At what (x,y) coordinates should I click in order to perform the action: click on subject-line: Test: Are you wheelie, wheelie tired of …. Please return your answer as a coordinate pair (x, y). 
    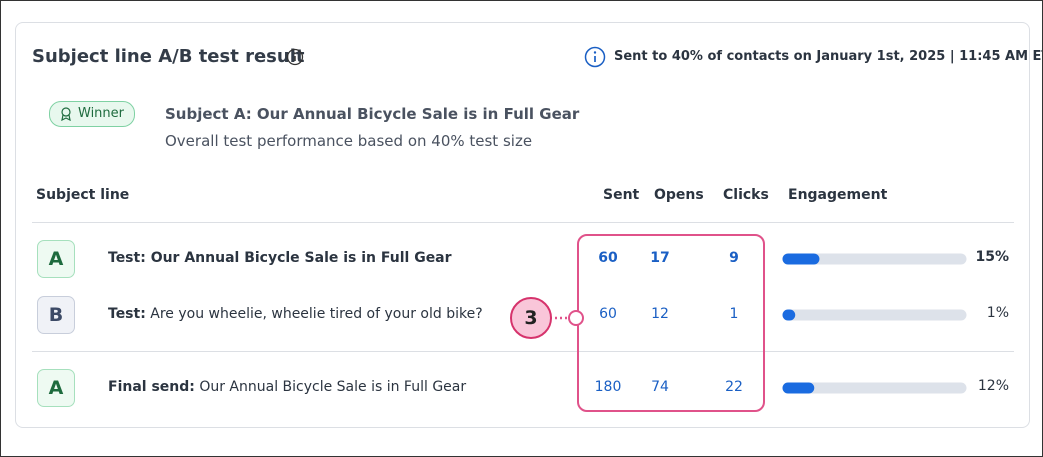
    Looking at the image, I should click on (295, 314).